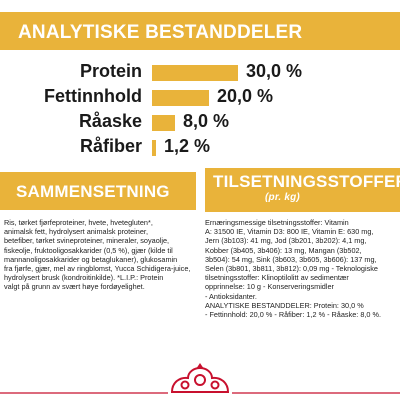  I want to click on analysis-row-protein: Protein 30,0 %, so click(200, 72).